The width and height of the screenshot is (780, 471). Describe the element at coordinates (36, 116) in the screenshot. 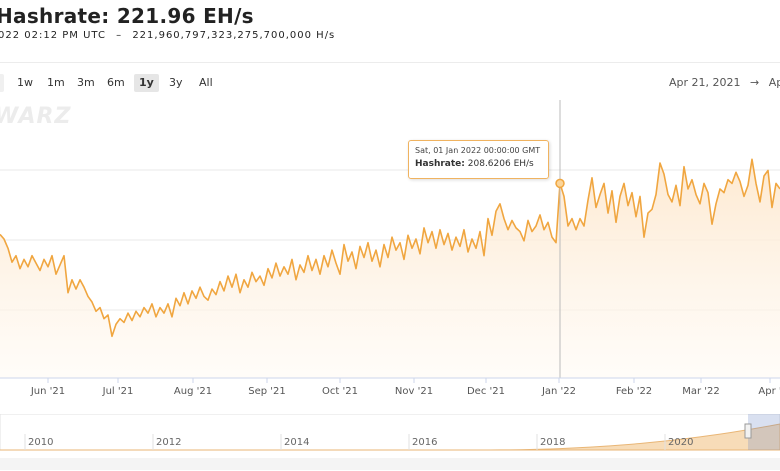

I see `watermark-logo: WARZ` at that location.